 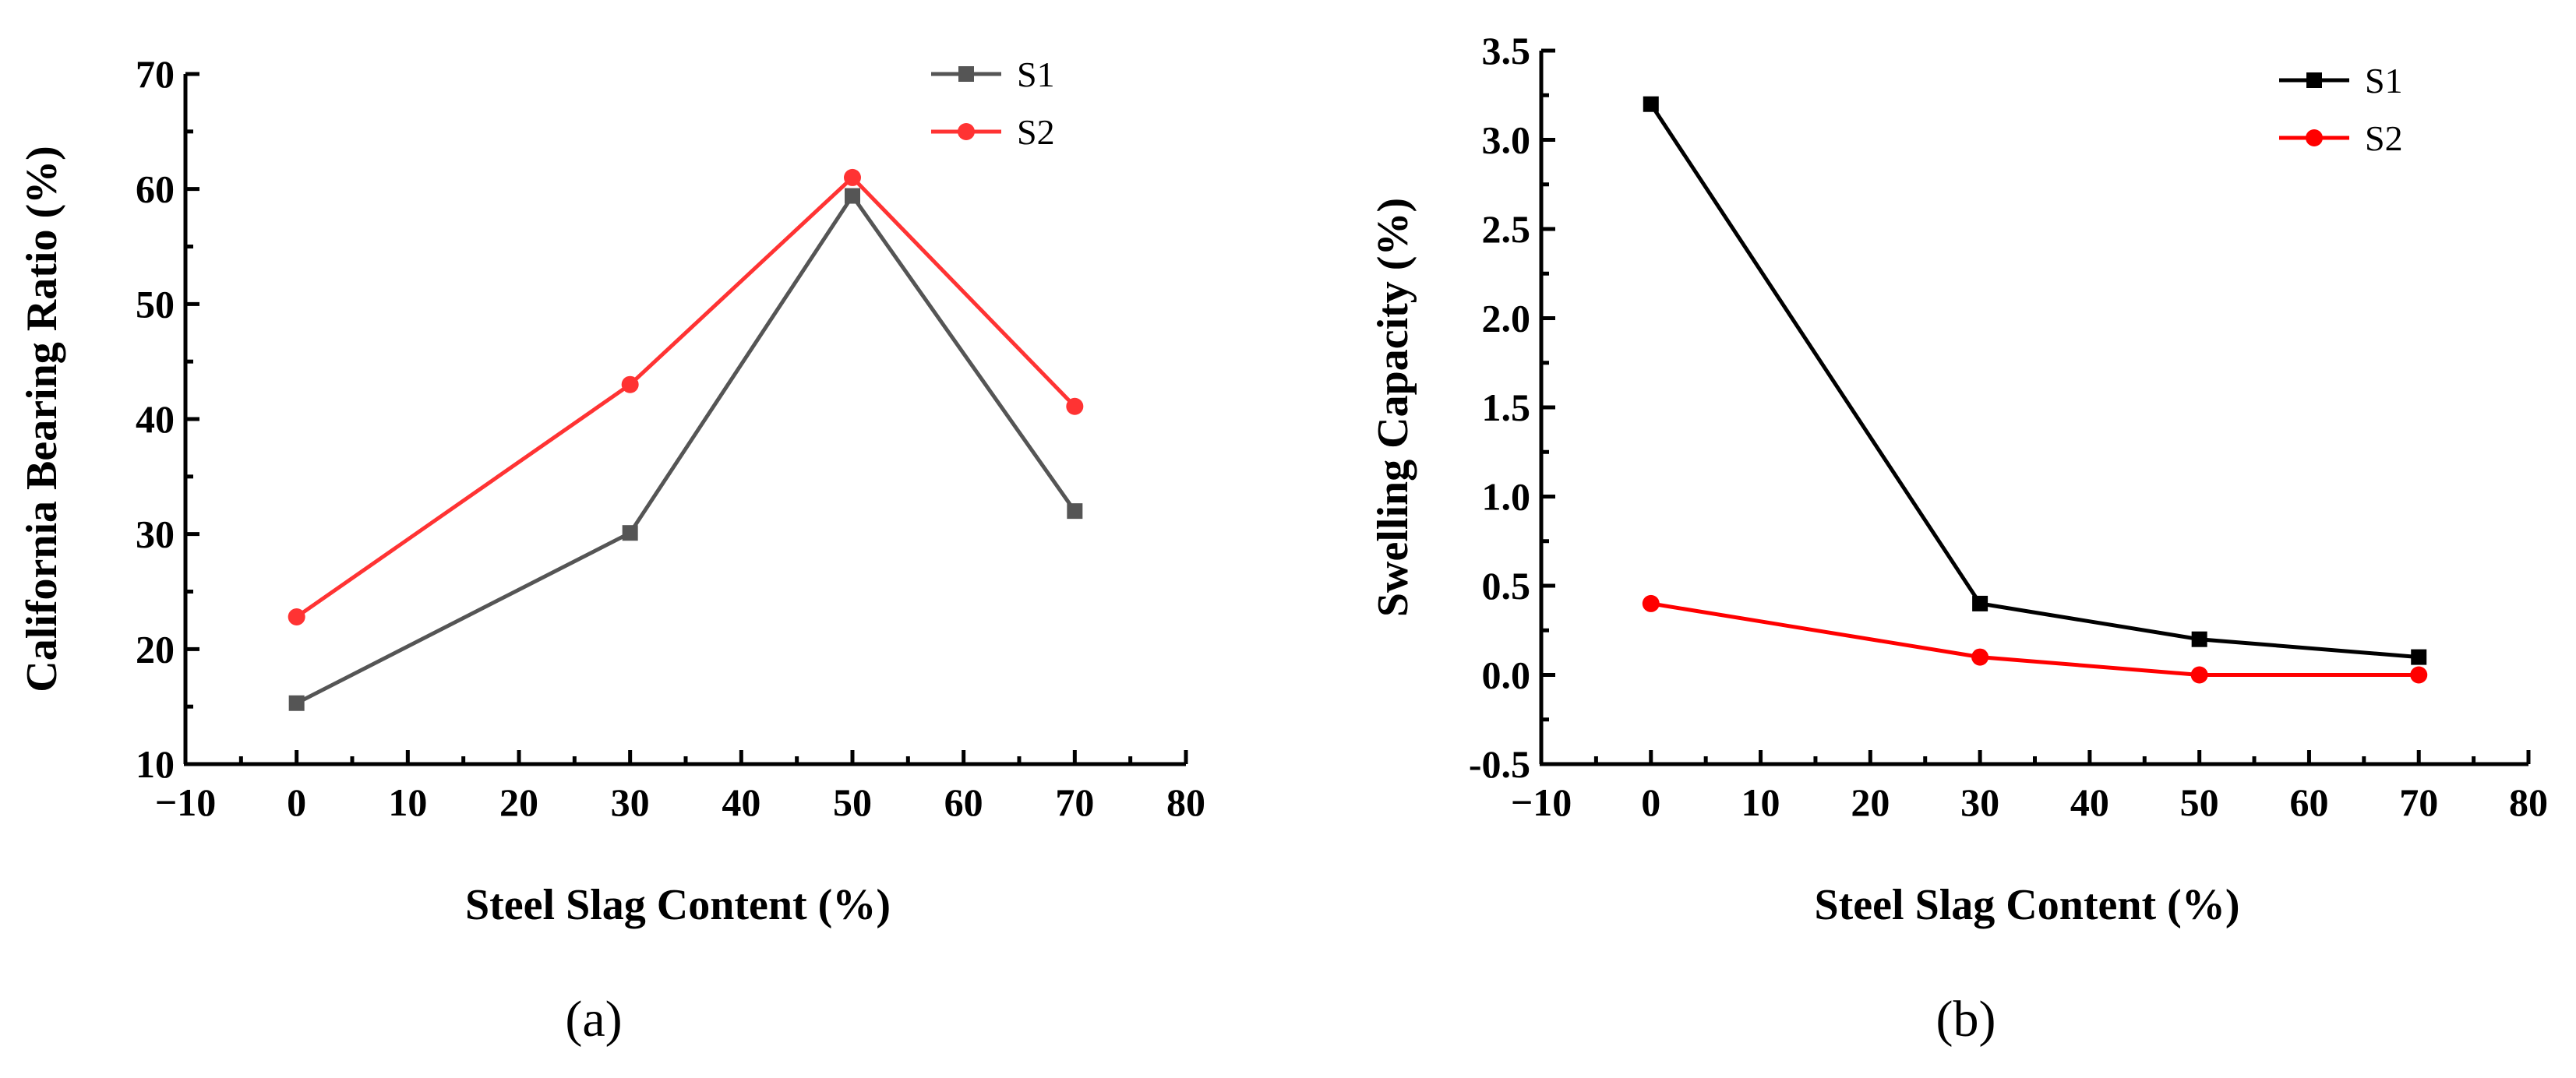 What do you see at coordinates (1506, 229) in the screenshot?
I see `y-tick-label: 2.5` at bounding box center [1506, 229].